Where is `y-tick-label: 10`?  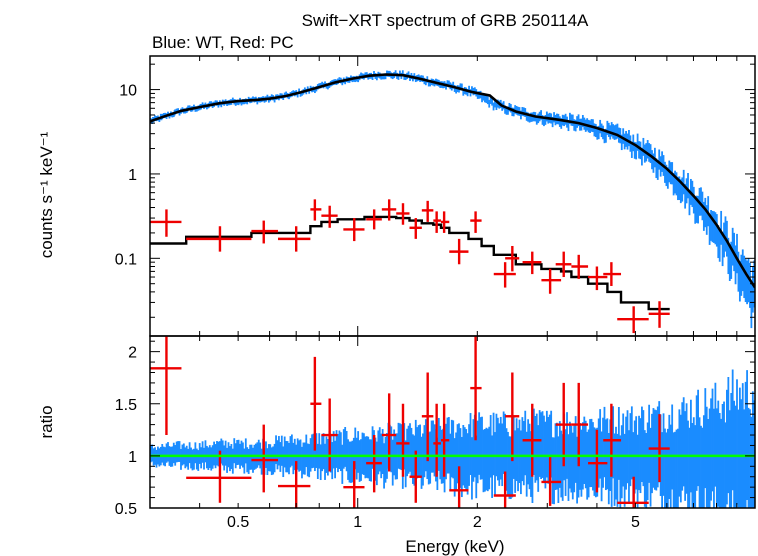 y-tick-label: 10 is located at coordinates (128, 91).